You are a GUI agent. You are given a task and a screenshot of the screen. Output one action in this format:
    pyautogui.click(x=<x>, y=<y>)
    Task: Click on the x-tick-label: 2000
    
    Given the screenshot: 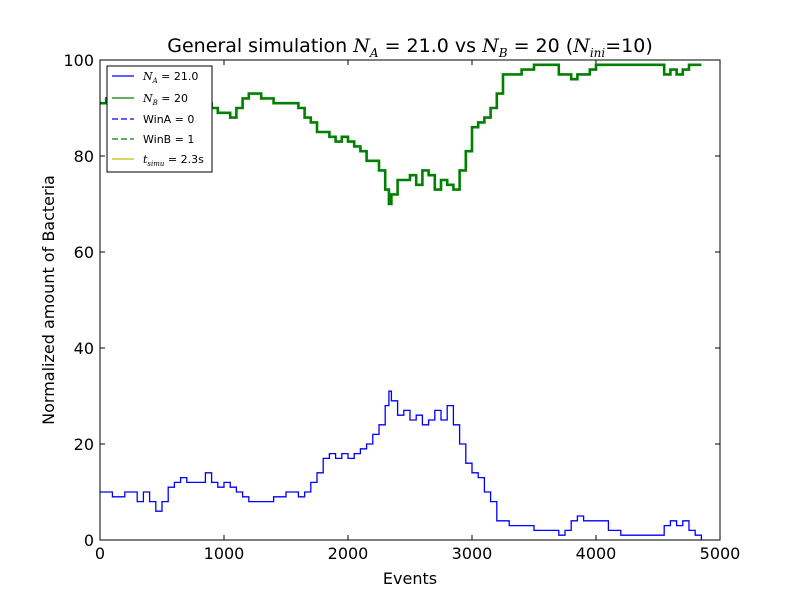 What is the action you would take?
    pyautogui.click(x=348, y=553)
    